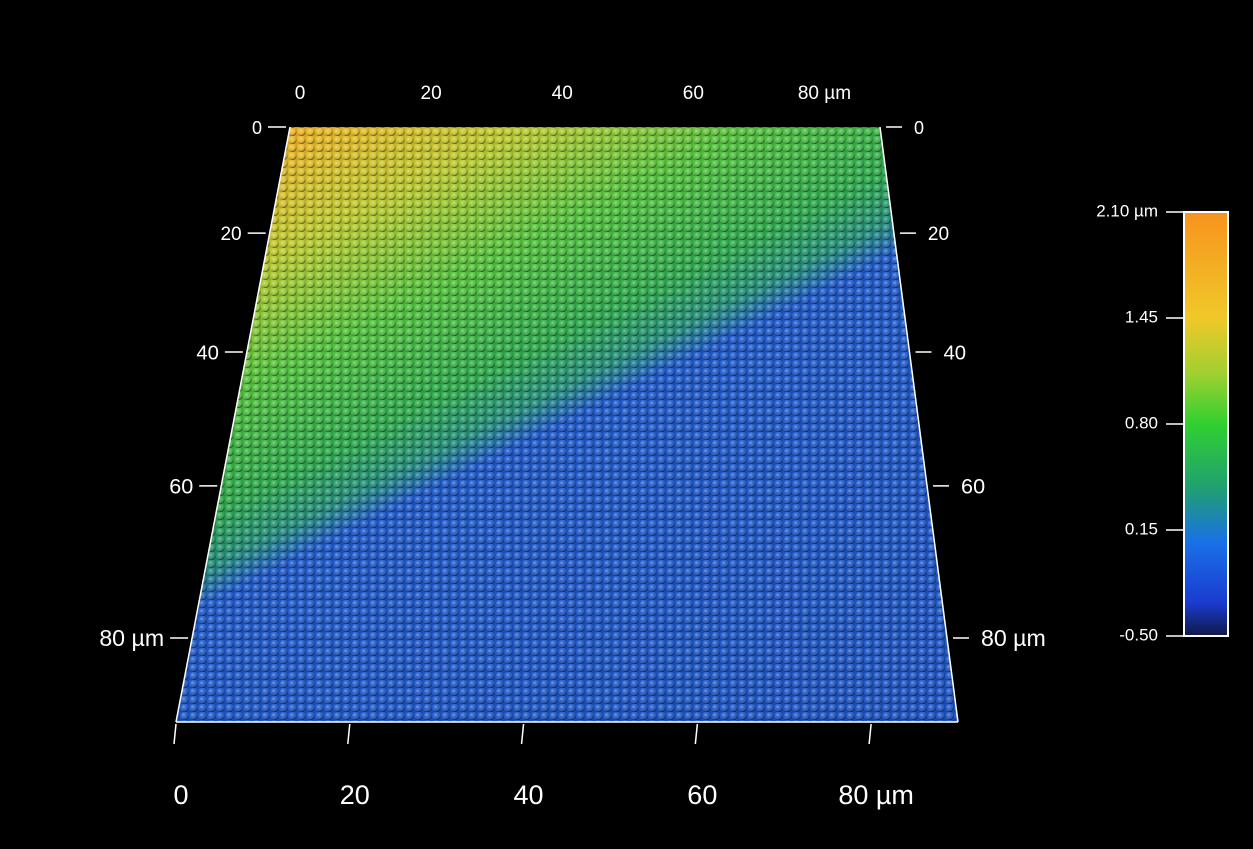  Describe the element at coordinates (230, 234) in the screenshot. I see `left-y-tick-label: 20` at that location.